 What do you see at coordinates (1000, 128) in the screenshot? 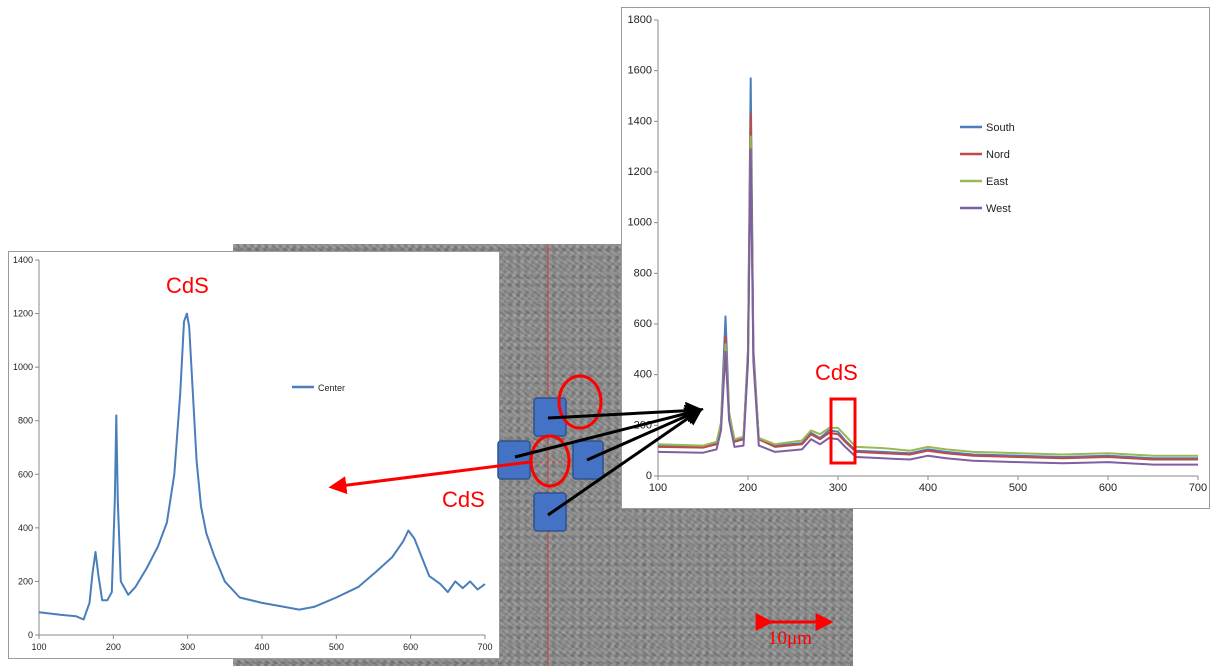
I see `legend-label-south: South` at bounding box center [1000, 128].